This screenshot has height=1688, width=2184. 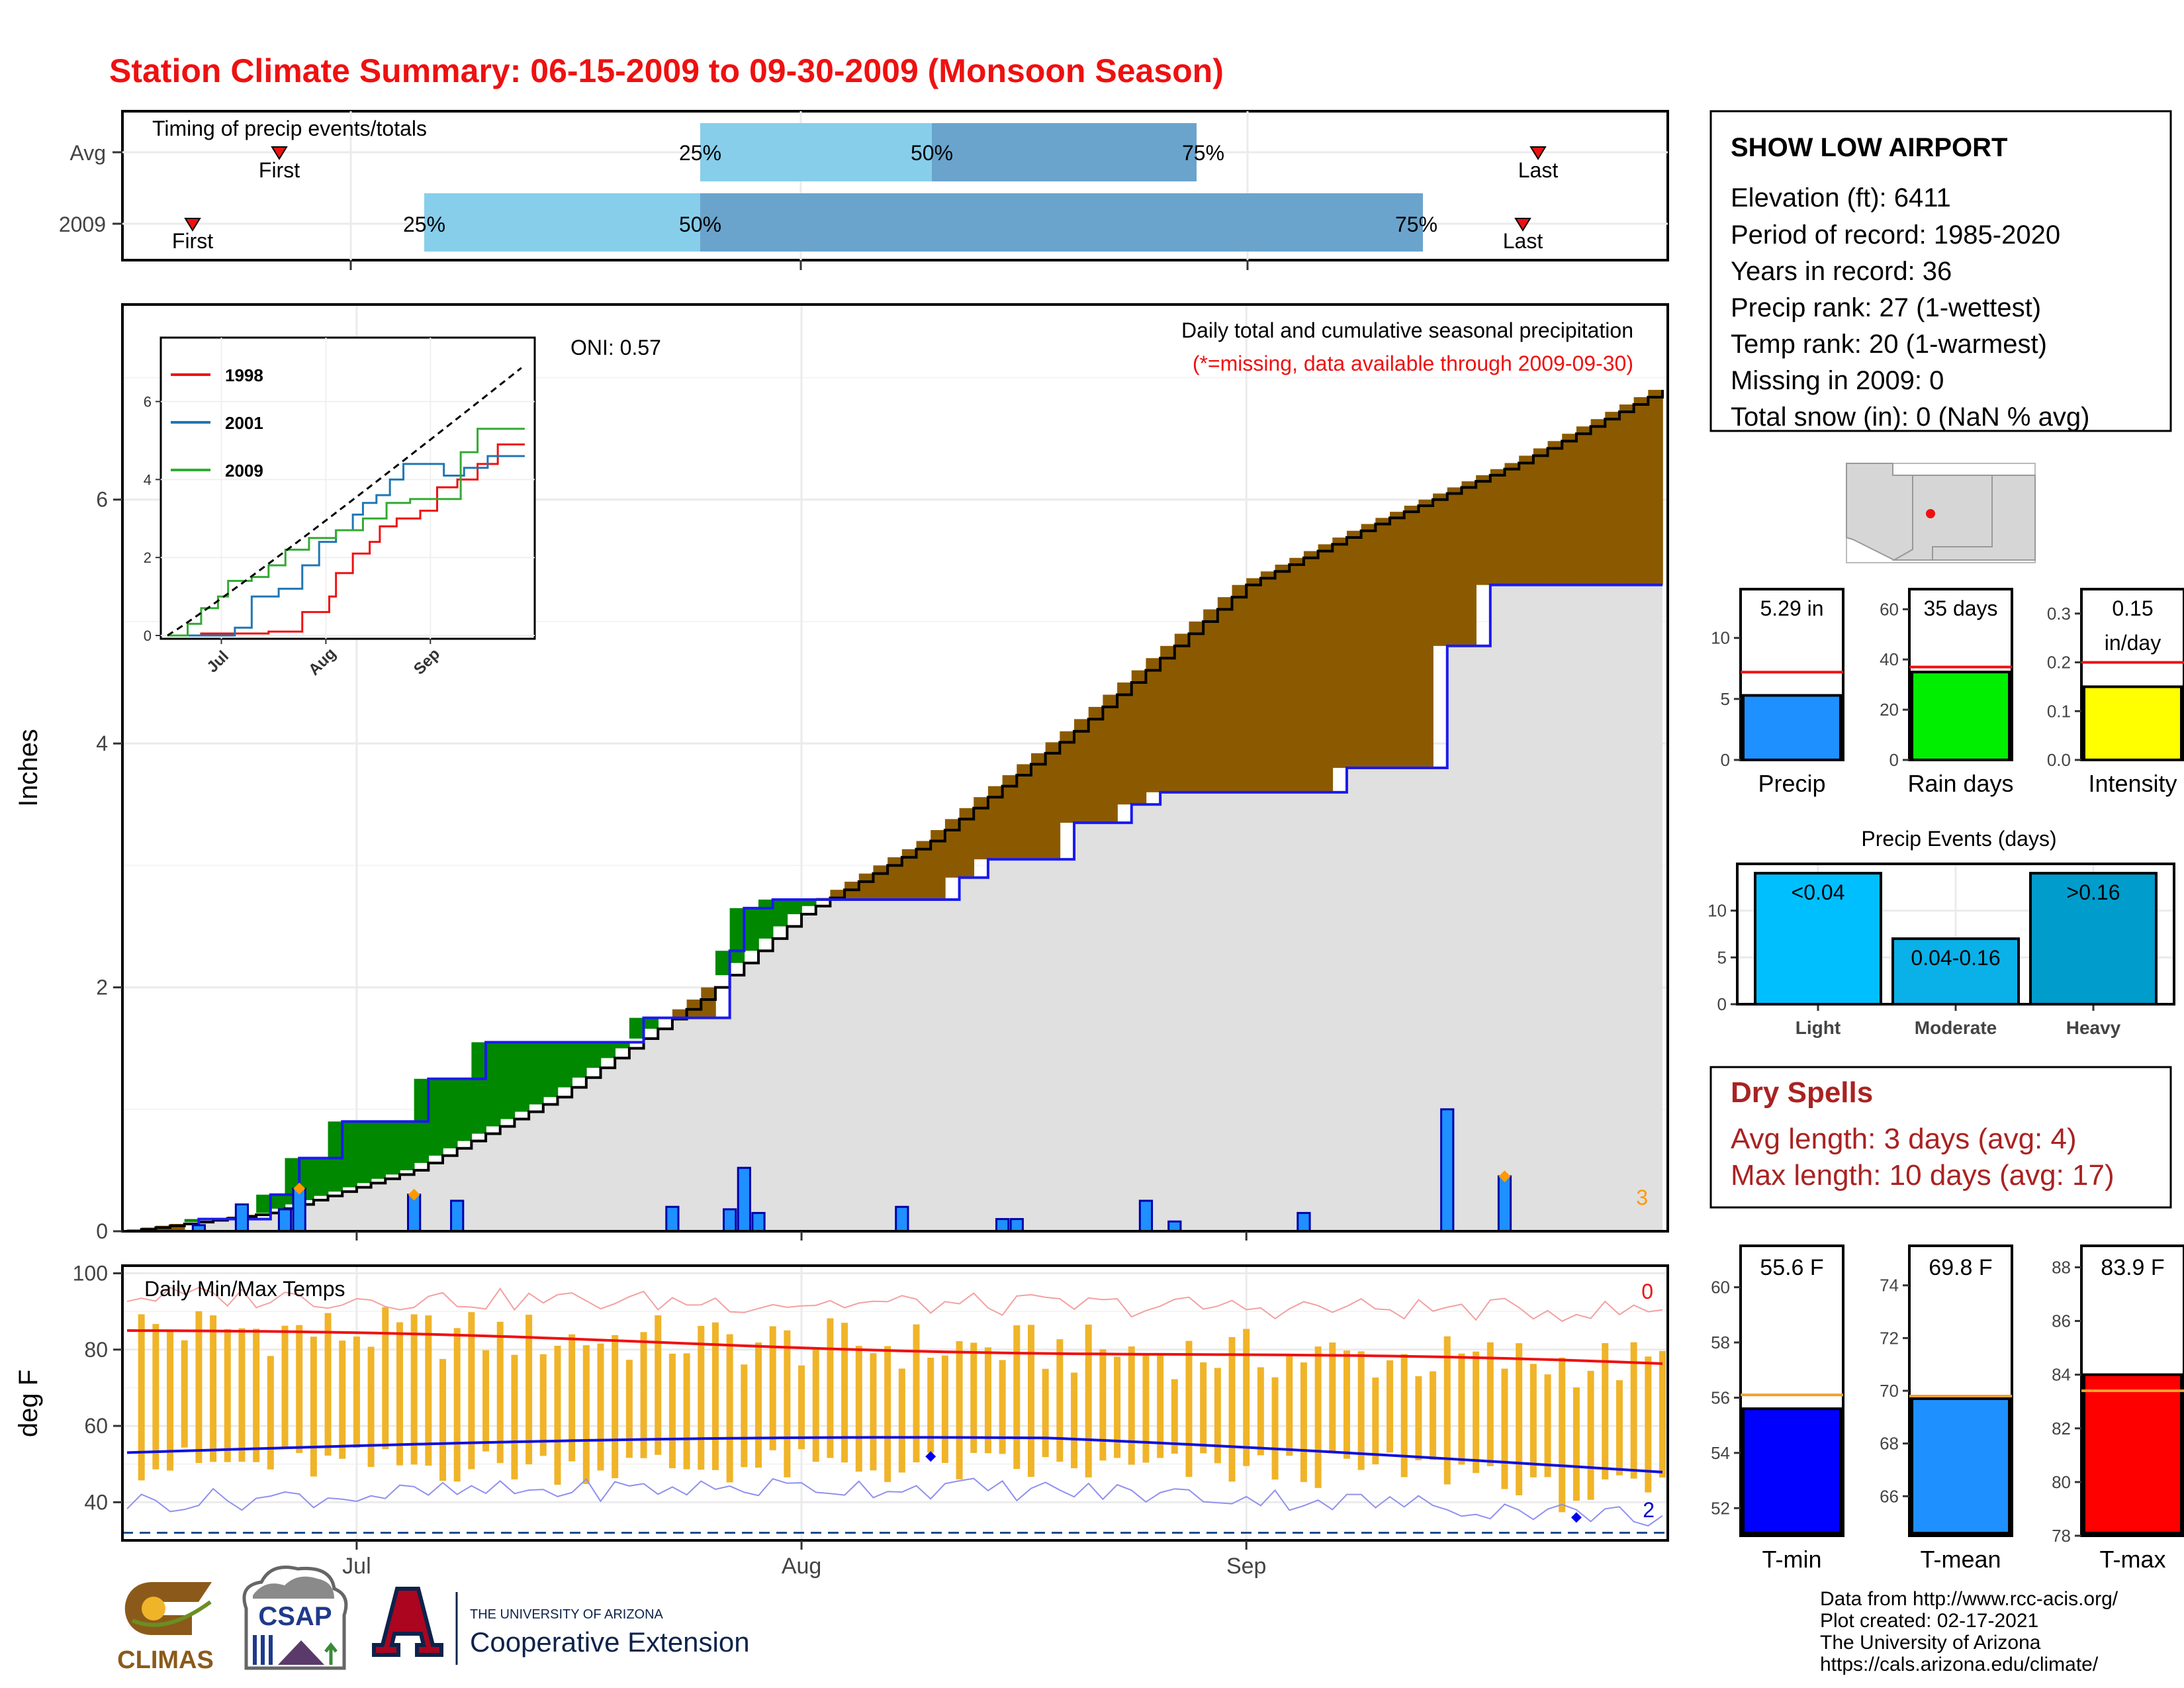 I want to click on temp-ylabel: deg F, so click(x=28, y=1403).